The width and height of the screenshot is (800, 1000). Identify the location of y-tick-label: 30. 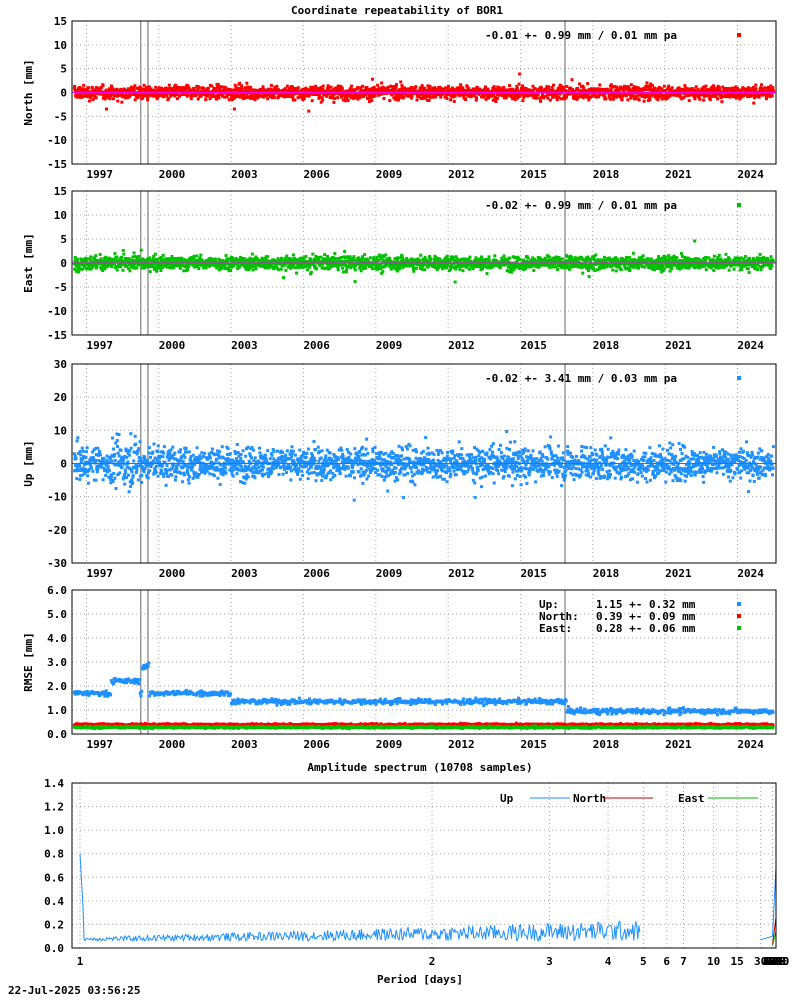
(60, 364).